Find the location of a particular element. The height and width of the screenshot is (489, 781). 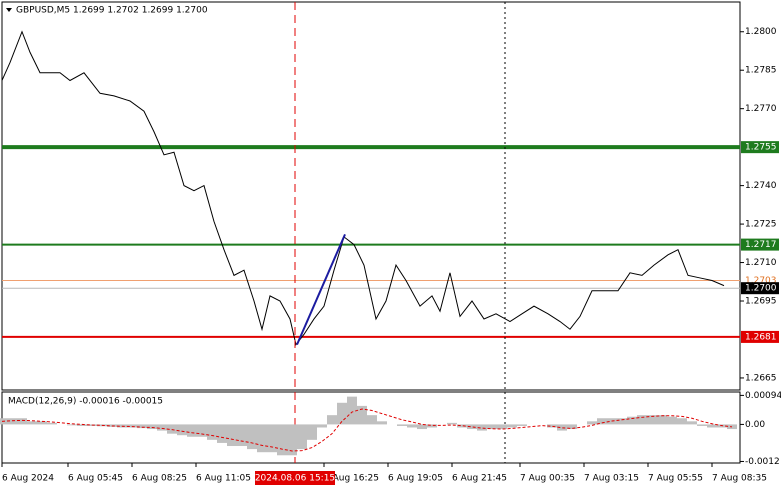

x-tick-label: 7 Aug 05:55 is located at coordinates (675, 479).